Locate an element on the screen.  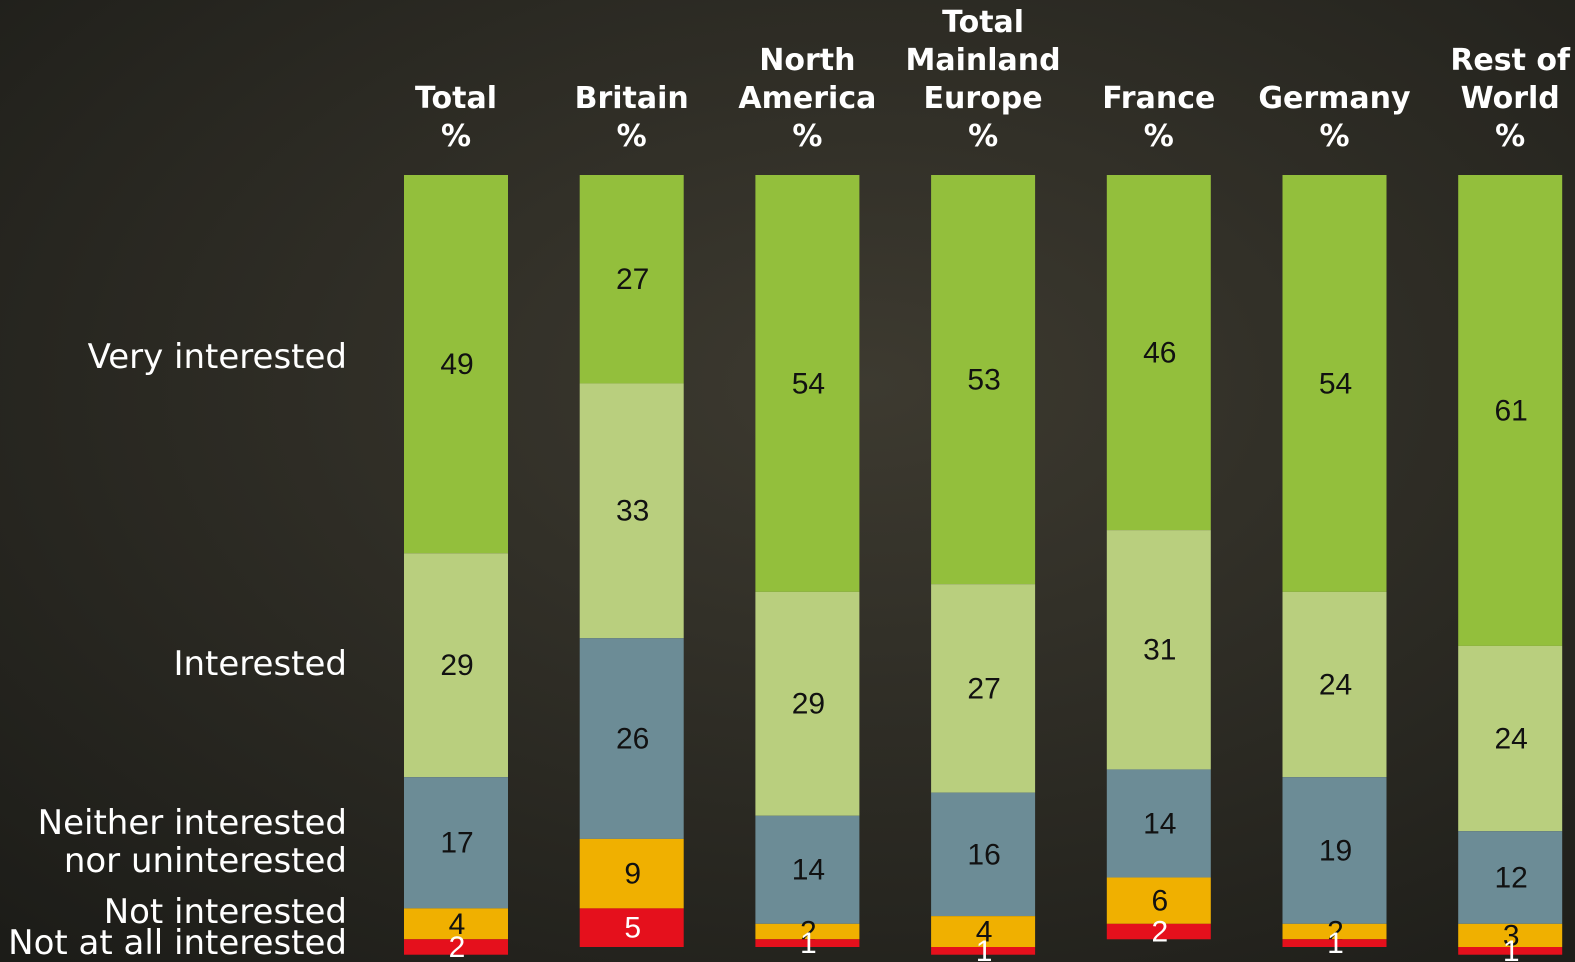
column-header: France% is located at coordinates (1158, 117).